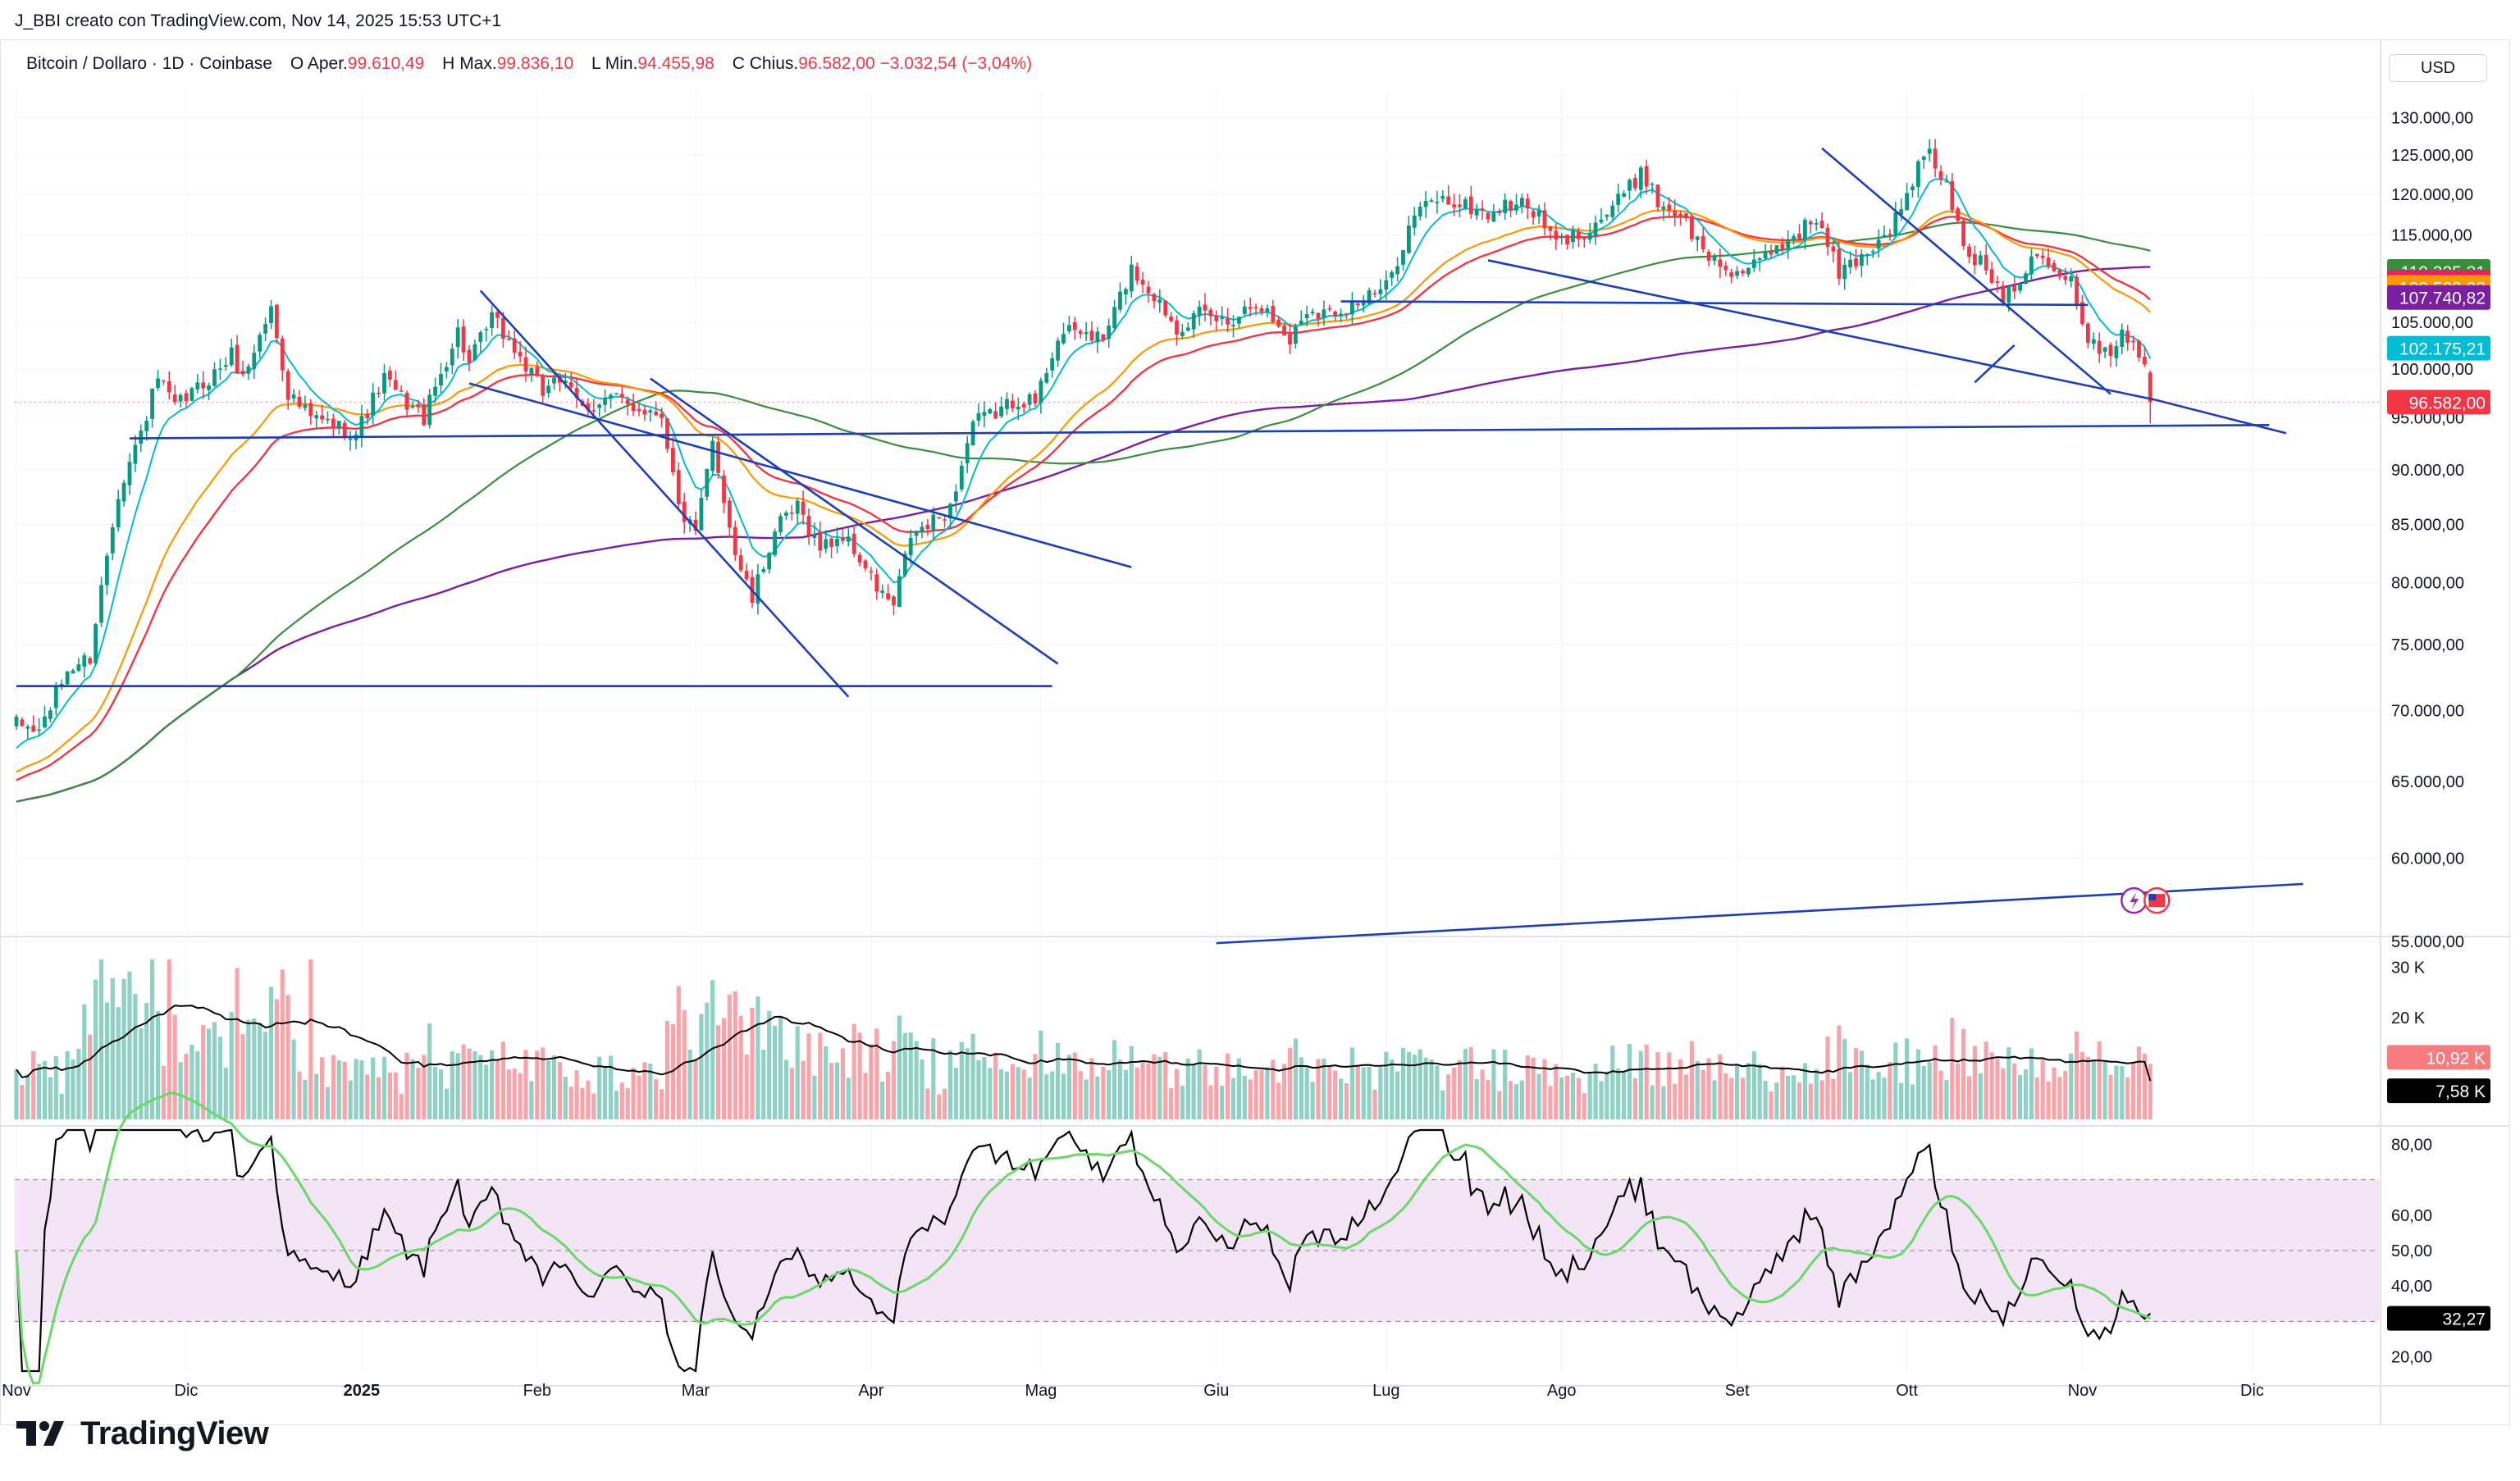 The height and width of the screenshot is (1481, 2520). Describe the element at coordinates (2432, 323) in the screenshot. I see `price-tick-label: 105.000,00` at that location.